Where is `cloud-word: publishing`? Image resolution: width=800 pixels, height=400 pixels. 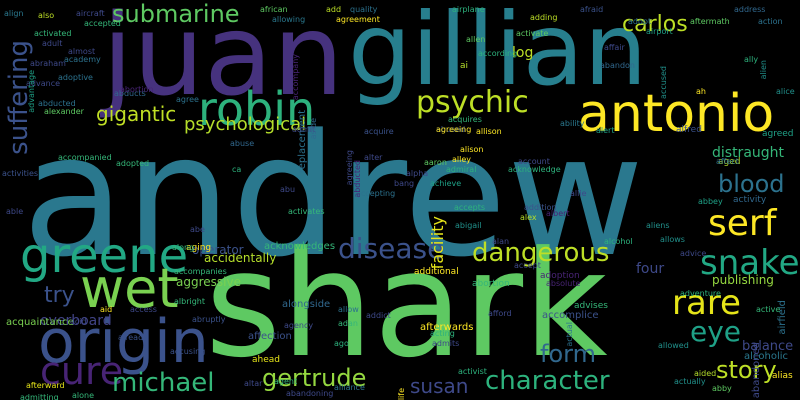 cloud-word: publishing is located at coordinates (743, 280).